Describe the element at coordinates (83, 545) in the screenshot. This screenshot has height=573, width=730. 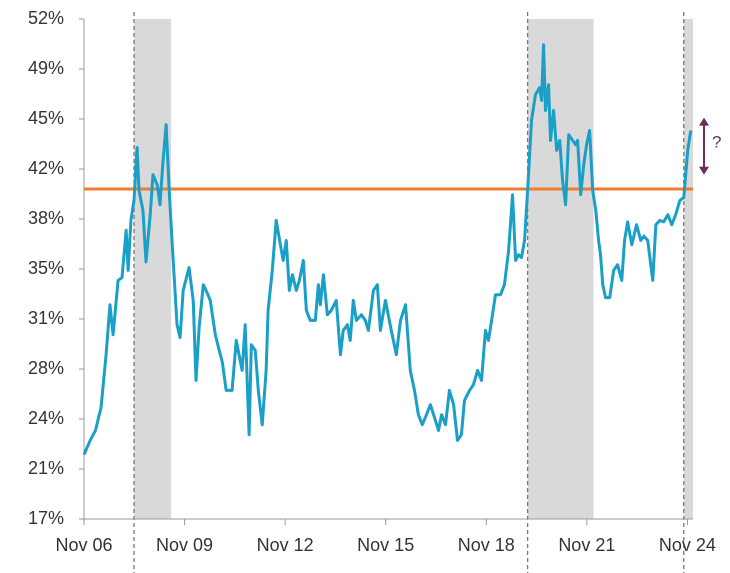
I see `x-tick-label: Nov 06` at that location.